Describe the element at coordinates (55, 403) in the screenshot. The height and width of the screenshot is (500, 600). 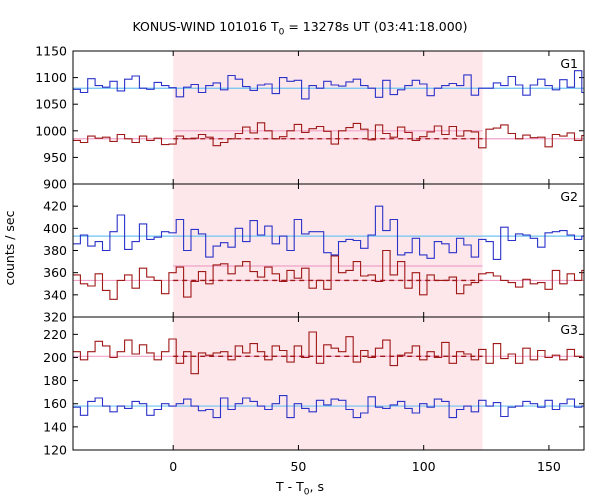
I see `panel-g3-ytick-label: 160` at that location.